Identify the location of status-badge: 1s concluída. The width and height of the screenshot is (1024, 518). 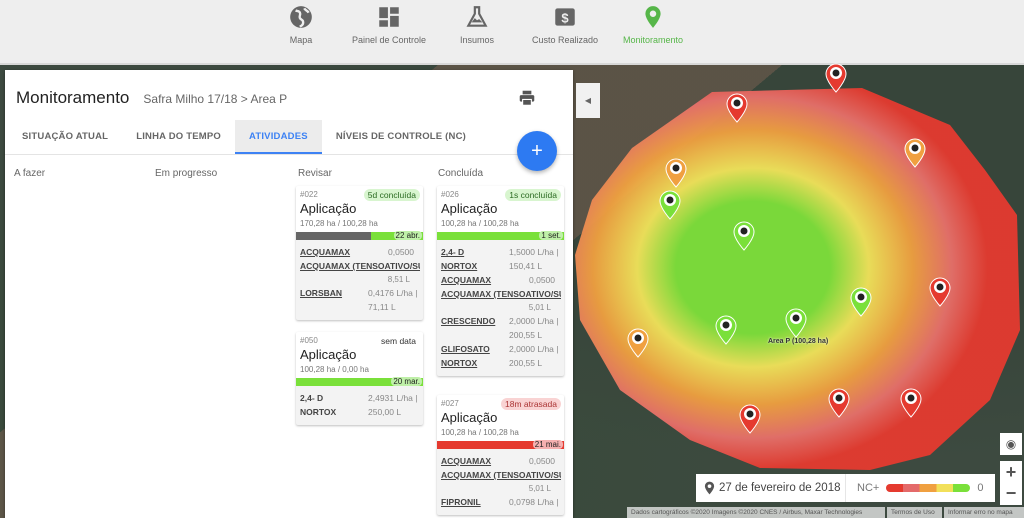
(533, 195).